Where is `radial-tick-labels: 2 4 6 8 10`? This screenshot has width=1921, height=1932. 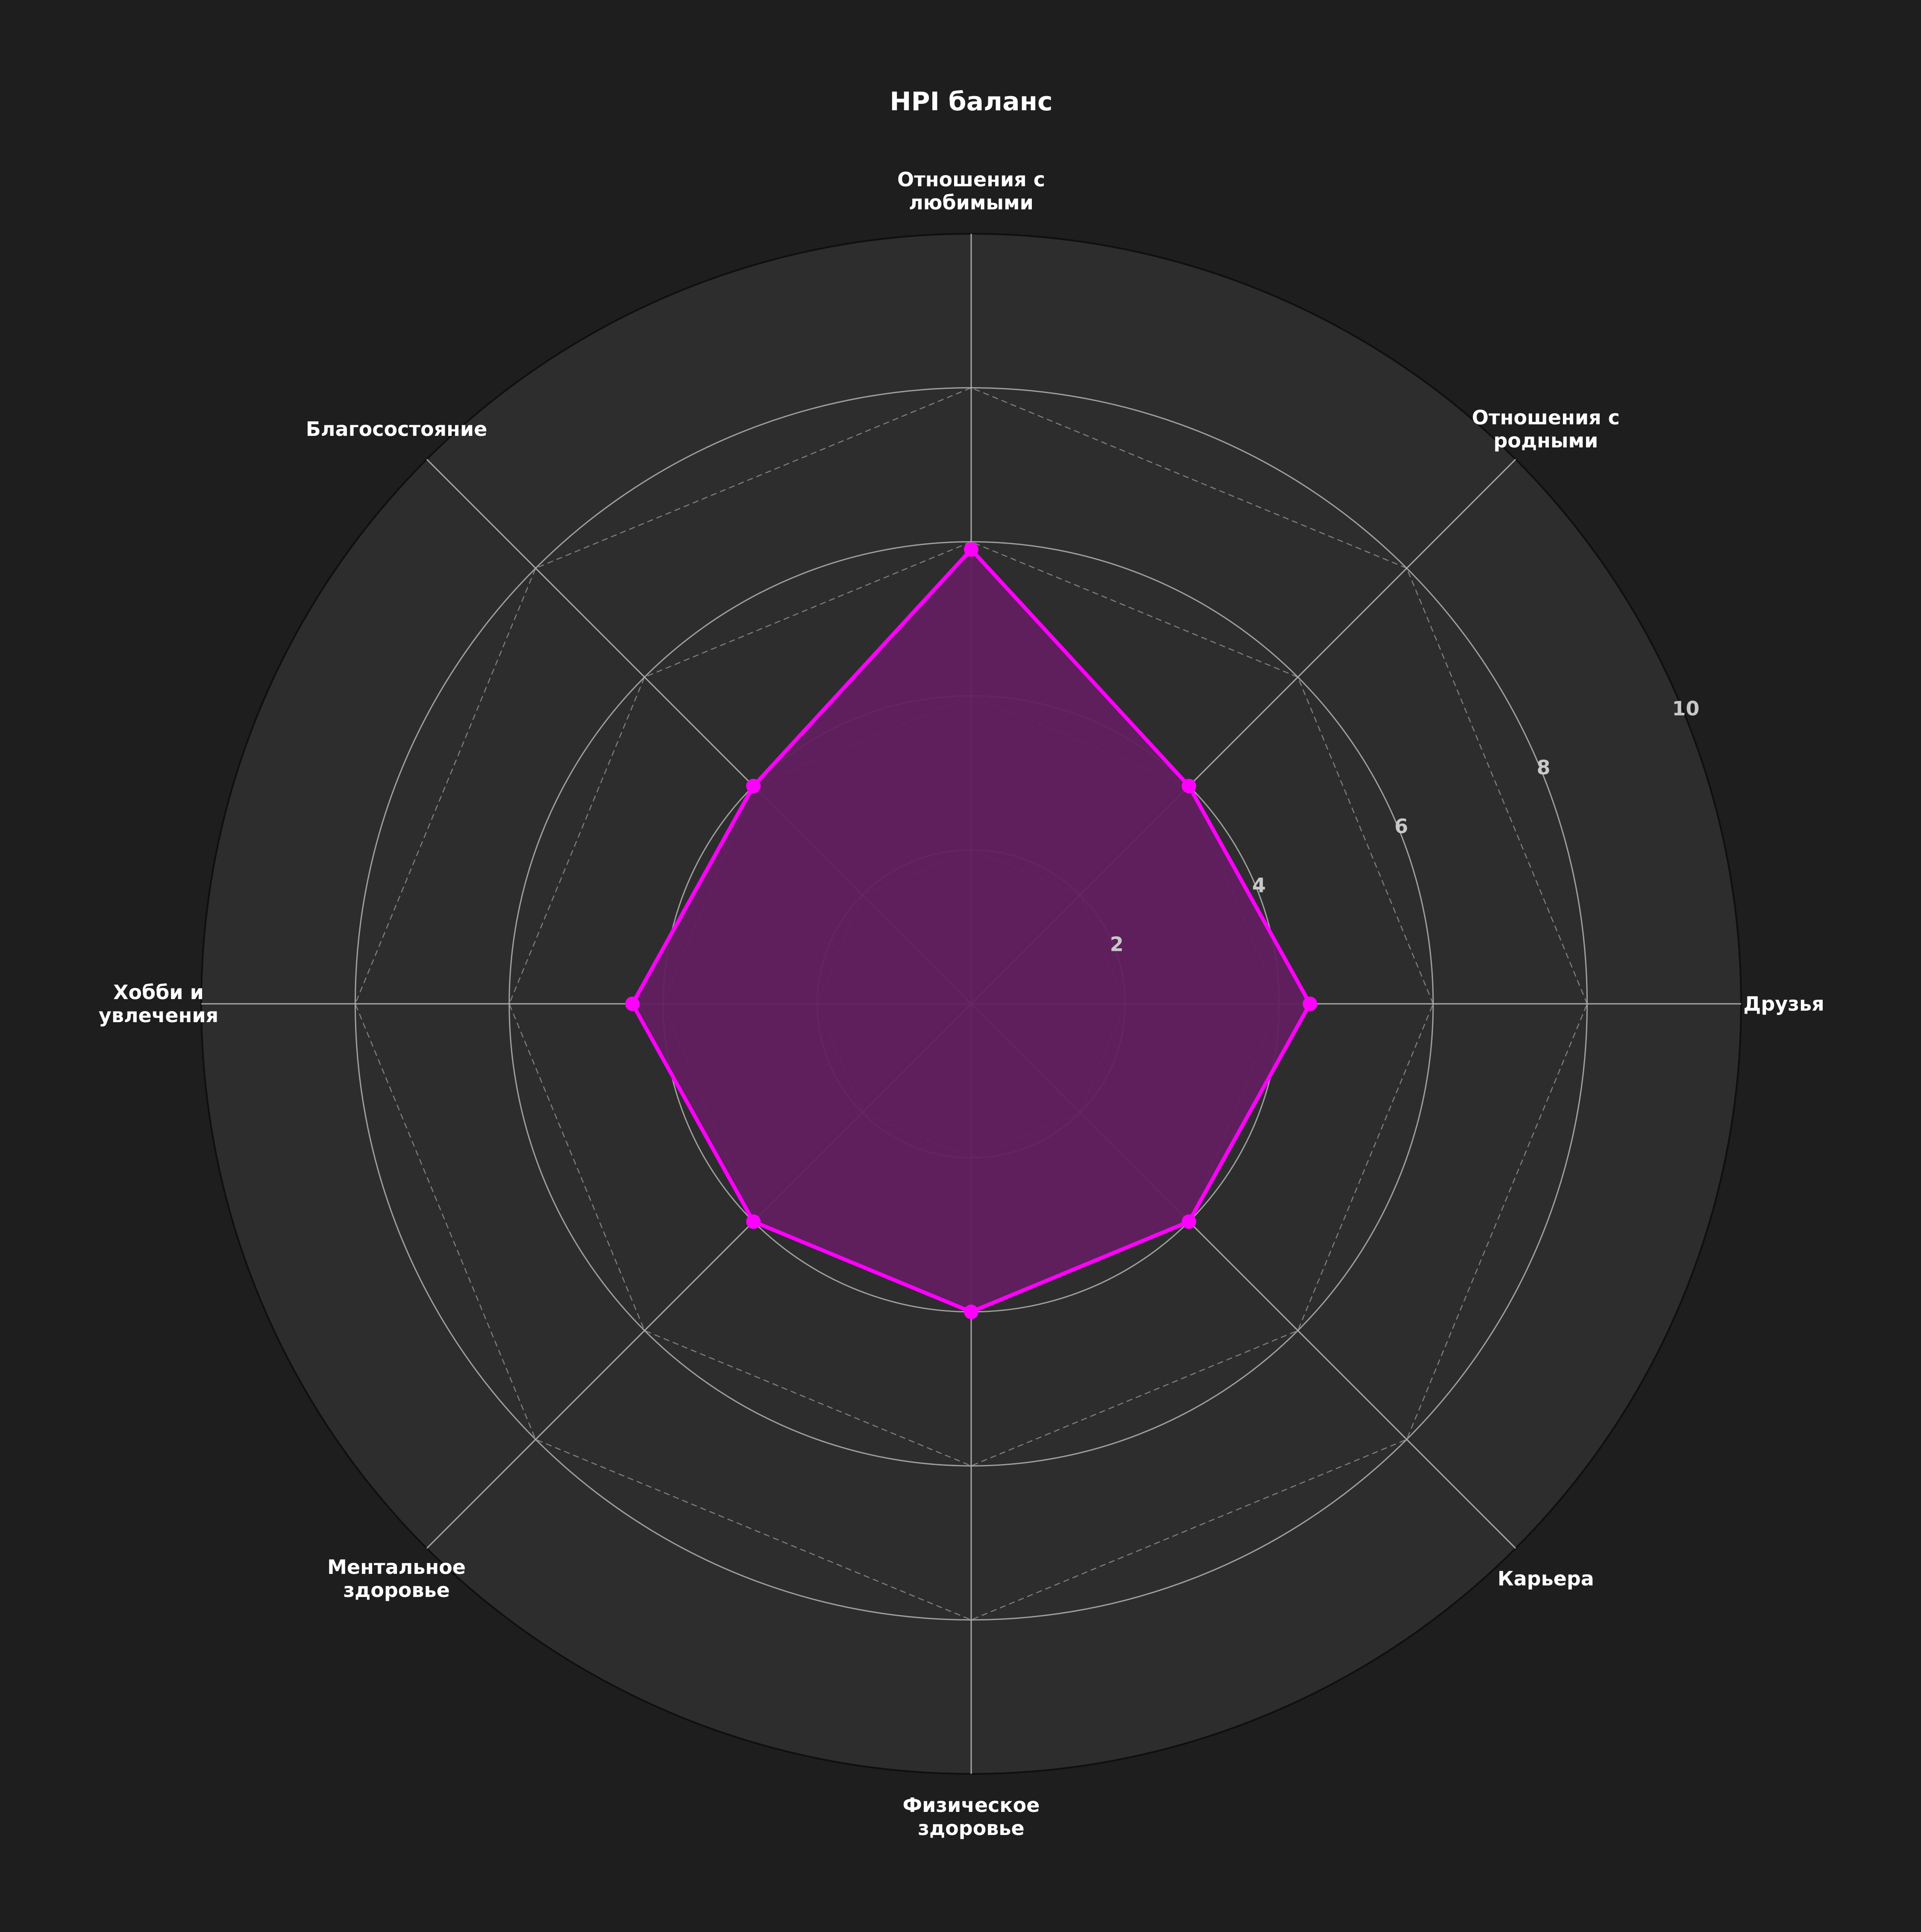 radial-tick-labels: 2 4 6 8 10 is located at coordinates (1405, 826).